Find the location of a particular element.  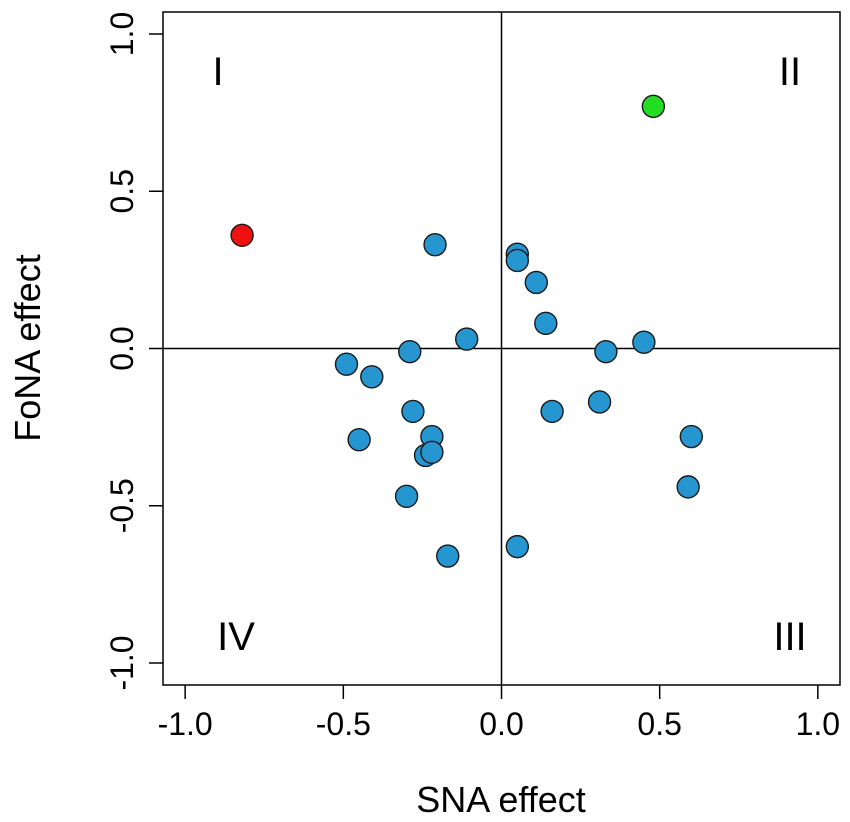

y-axis: -1.0 -0.5 0.0 0.5 1.0 is located at coordinates (133, 351).